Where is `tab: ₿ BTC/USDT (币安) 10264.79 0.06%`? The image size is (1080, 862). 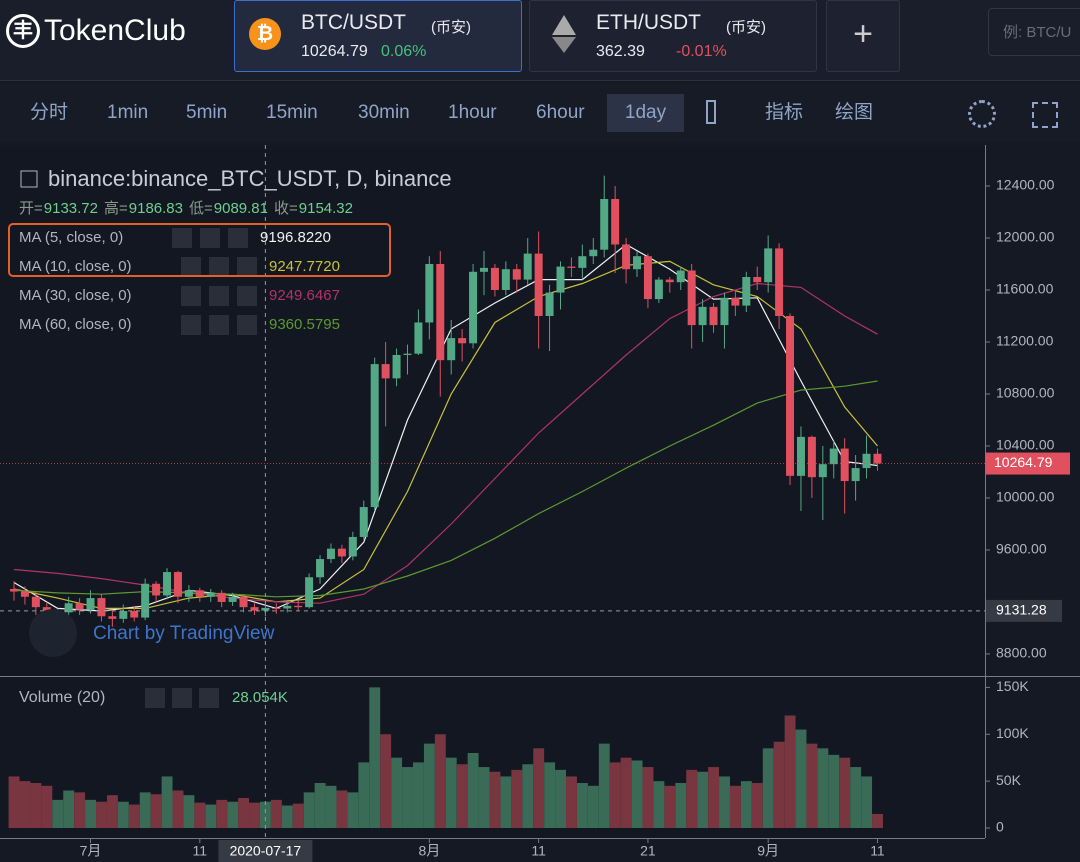 tab: ₿ BTC/USDT (币安) 10264.79 0.06% is located at coordinates (378, 36).